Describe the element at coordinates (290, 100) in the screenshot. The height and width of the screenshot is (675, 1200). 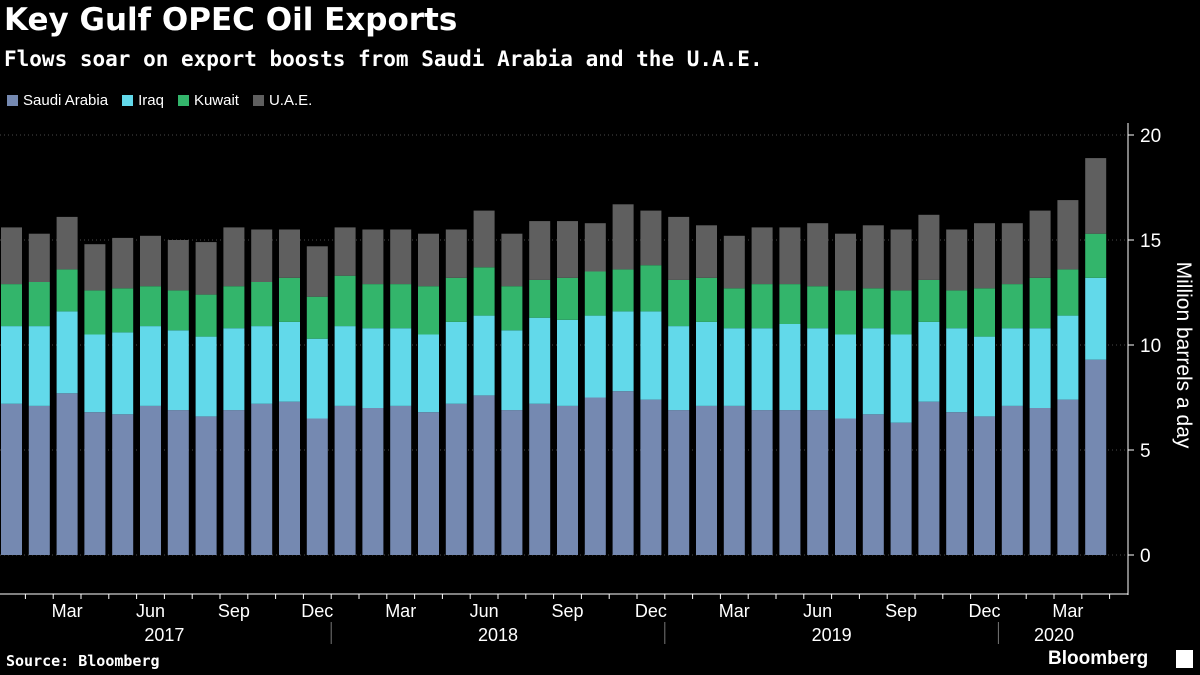
I see `legend-label: U.A.E.` at that location.